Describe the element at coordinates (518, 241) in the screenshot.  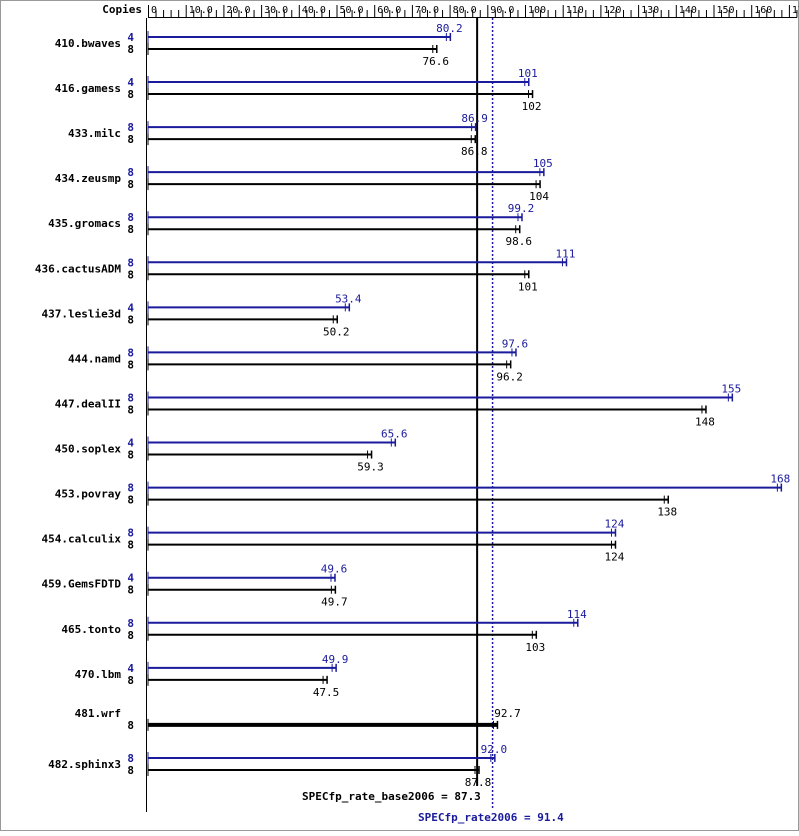
I see `base-value-label: 98.6` at that location.